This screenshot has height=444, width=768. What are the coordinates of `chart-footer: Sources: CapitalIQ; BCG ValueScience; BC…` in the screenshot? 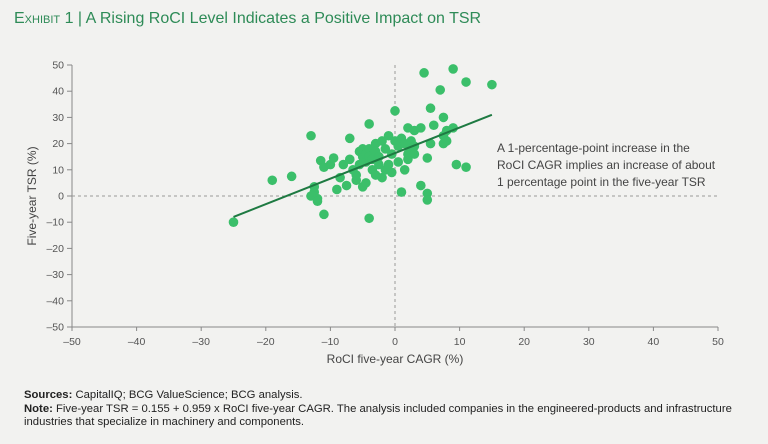 It's located at (394, 409).